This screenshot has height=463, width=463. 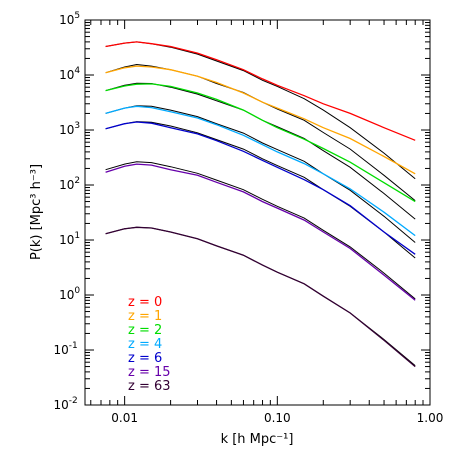 What do you see at coordinates (77, 236) in the screenshot?
I see `y-tick-exponent: 1` at bounding box center [77, 236].